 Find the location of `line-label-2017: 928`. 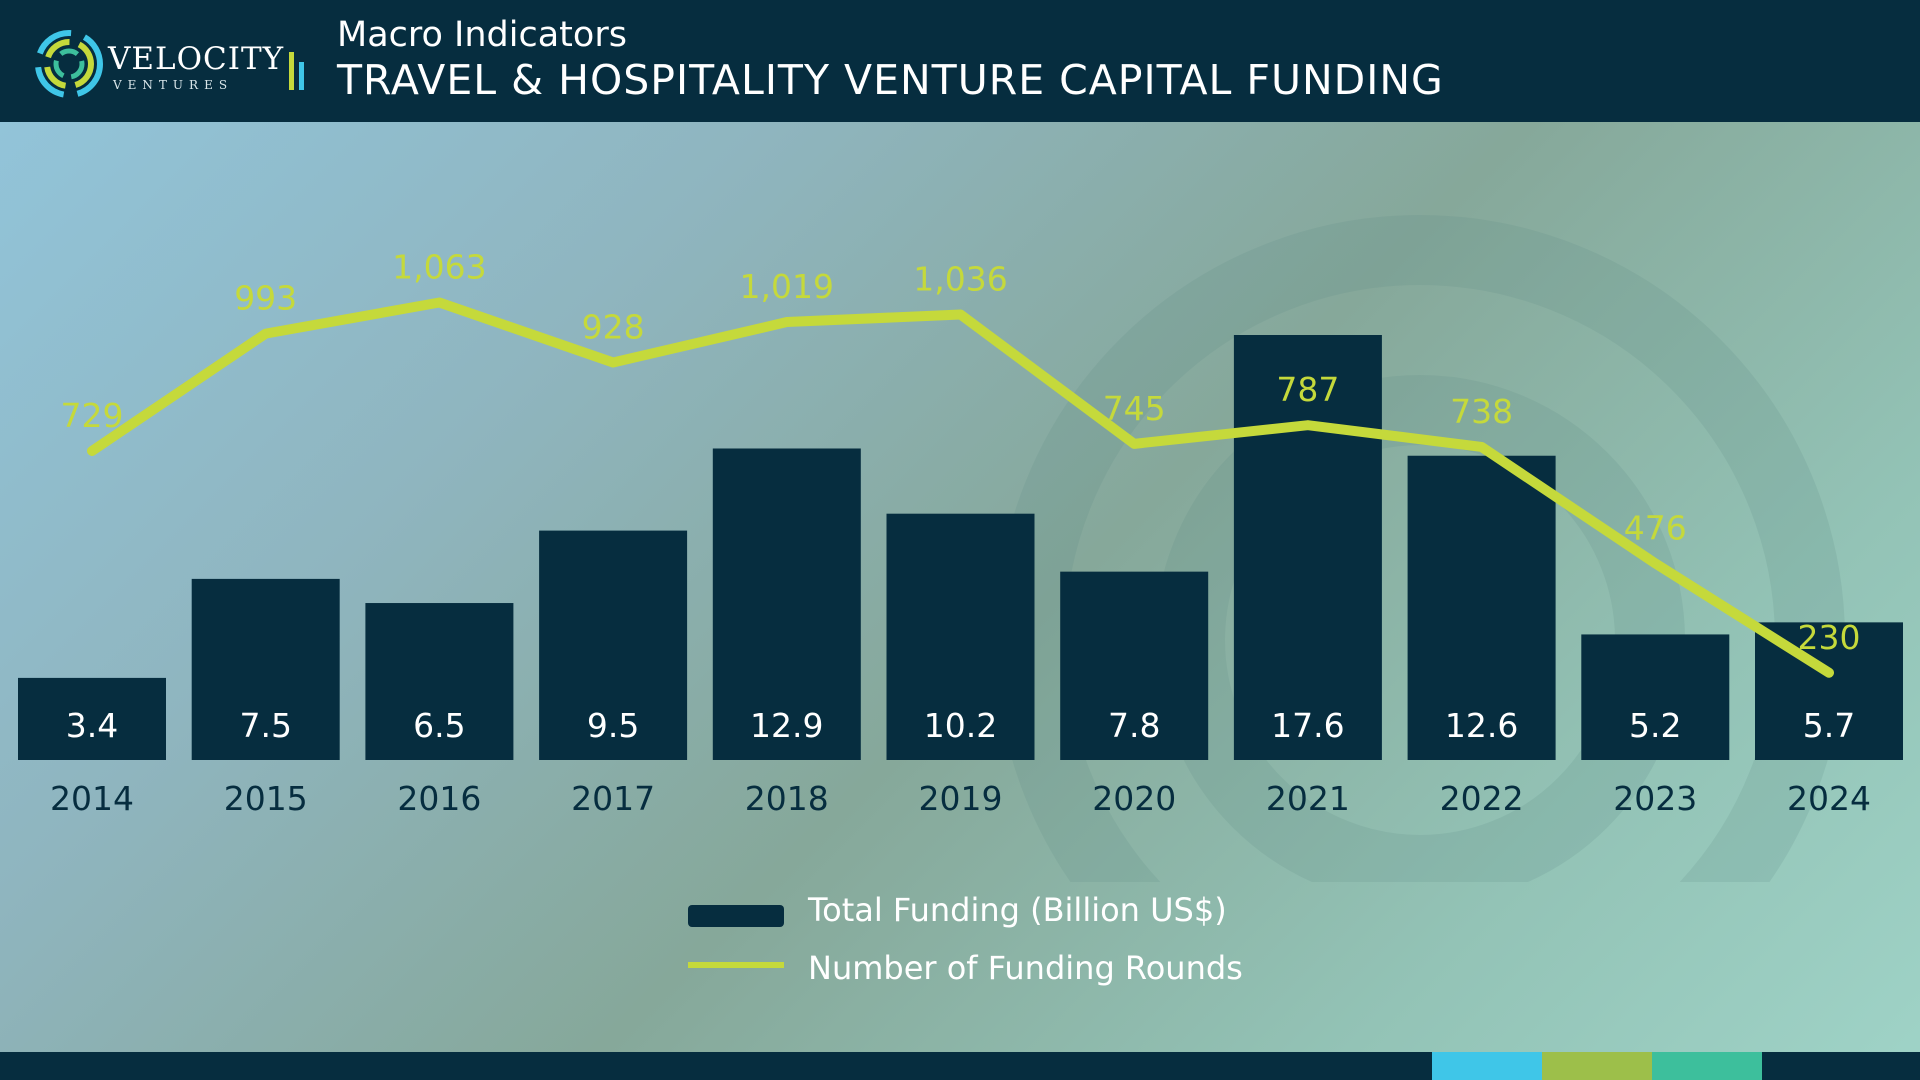

line-label-2017: 928 is located at coordinates (613, 327).